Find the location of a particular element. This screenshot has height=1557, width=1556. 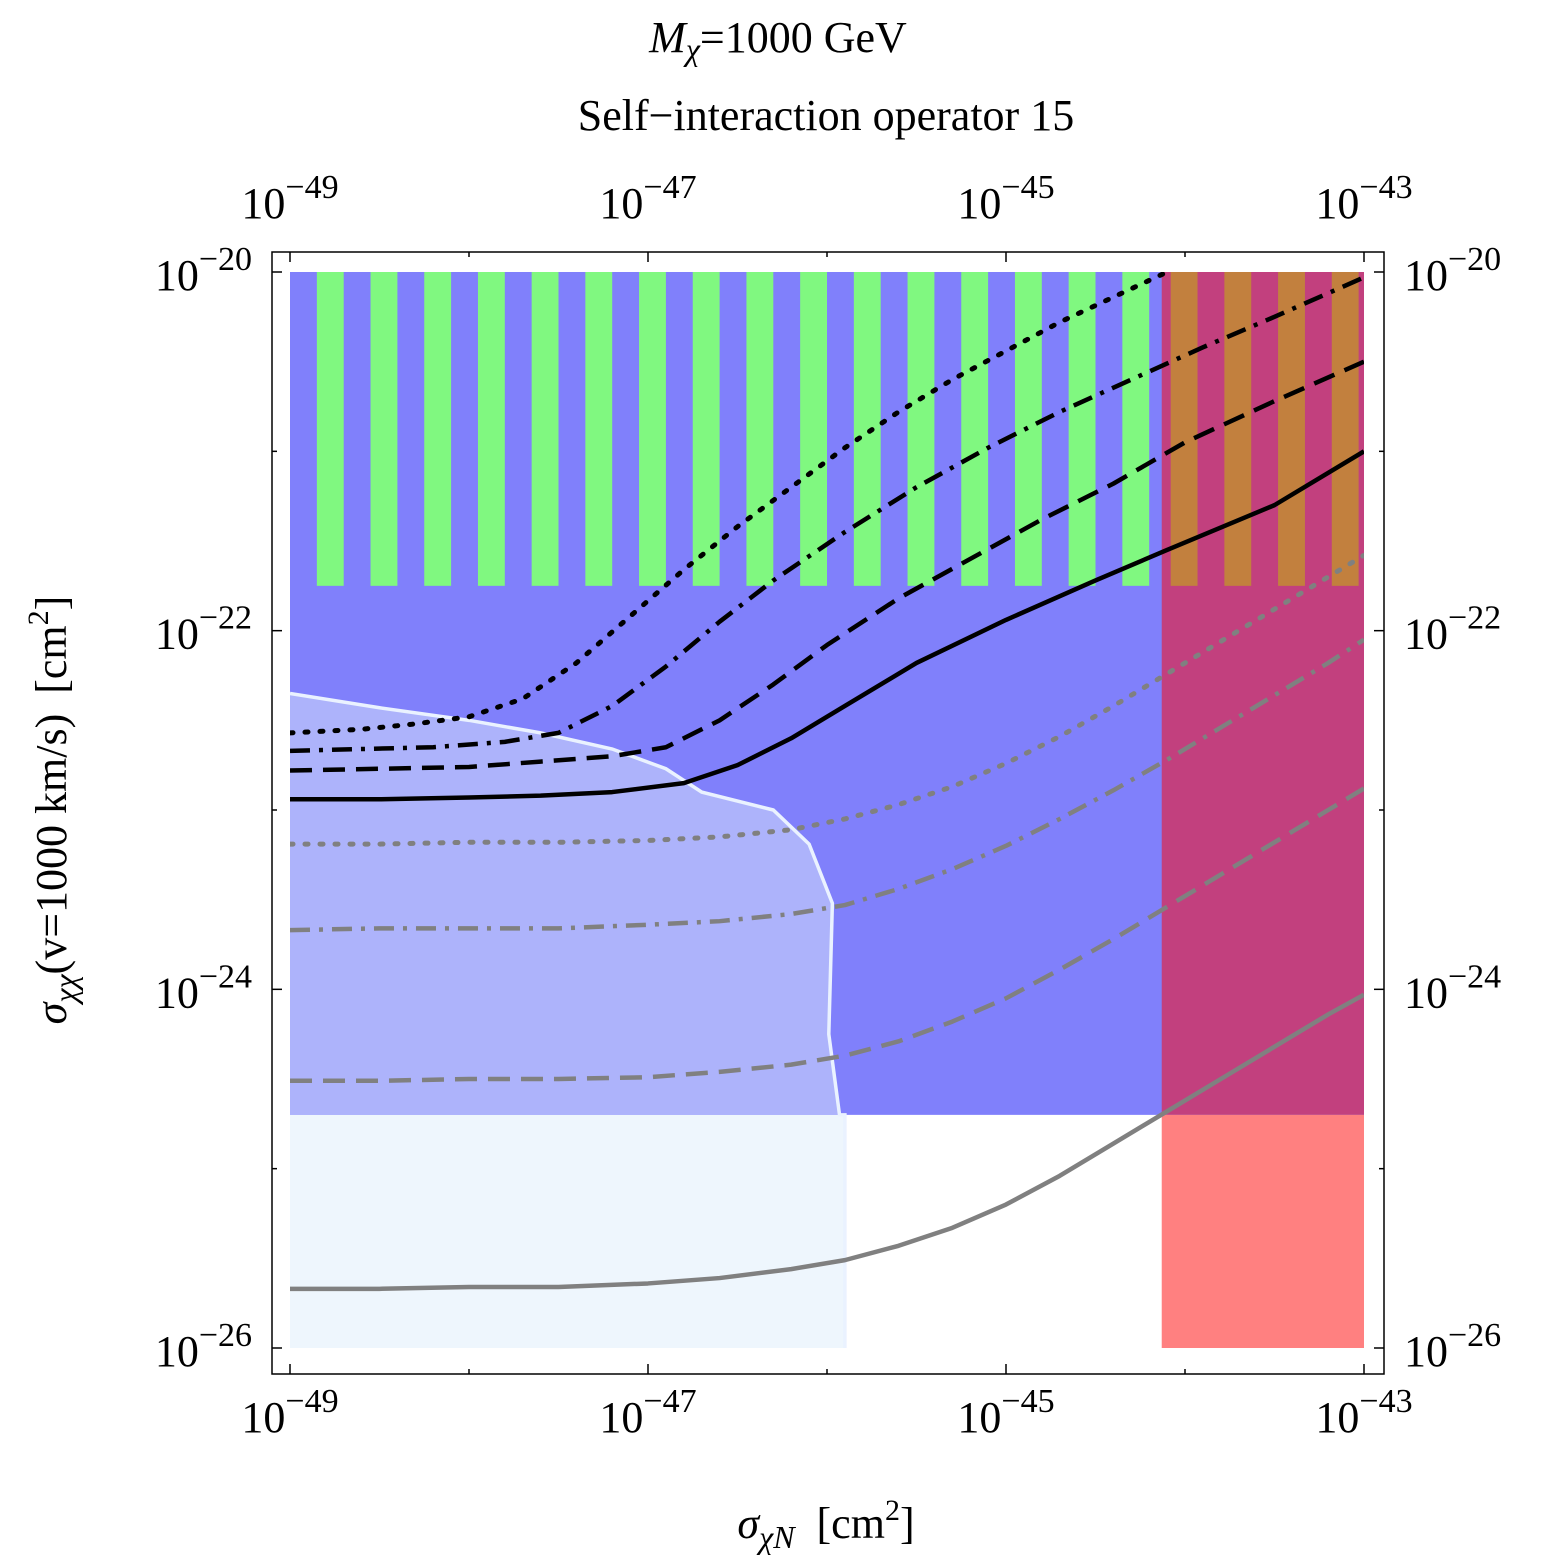

series-gray-dash-dot is located at coordinates (827, 785).